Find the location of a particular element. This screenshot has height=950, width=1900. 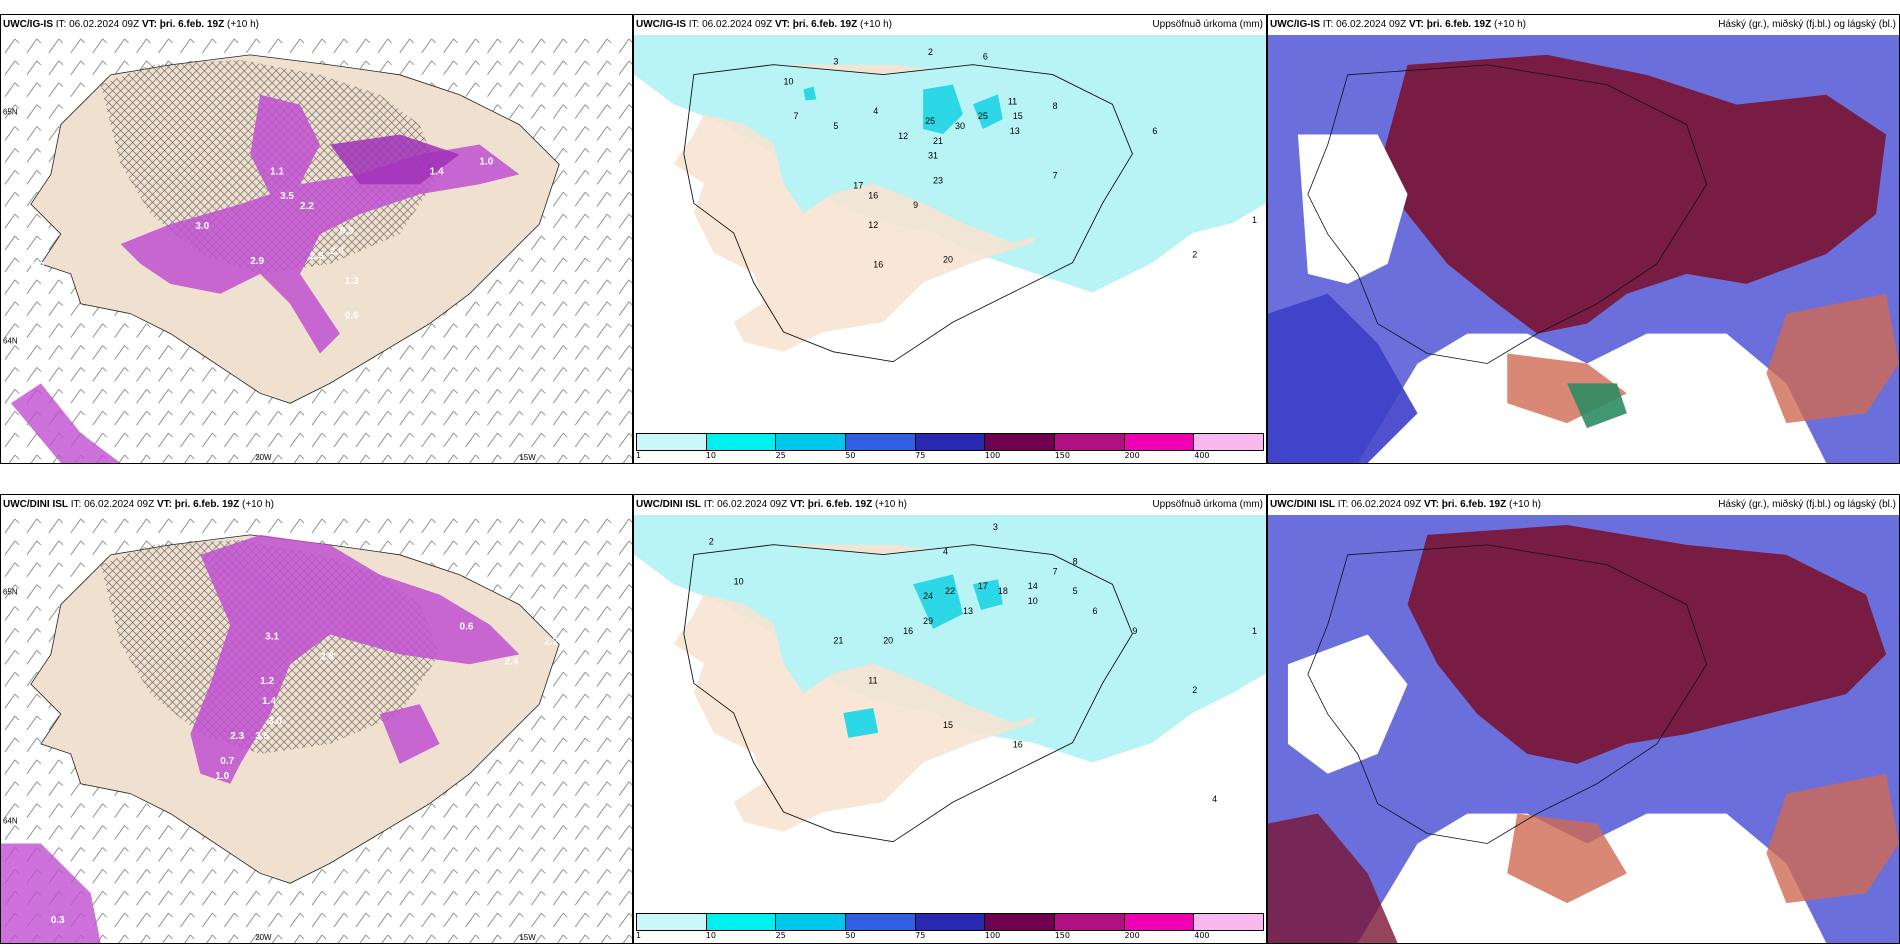

value-label: 1.0 is located at coordinates (486, 161).